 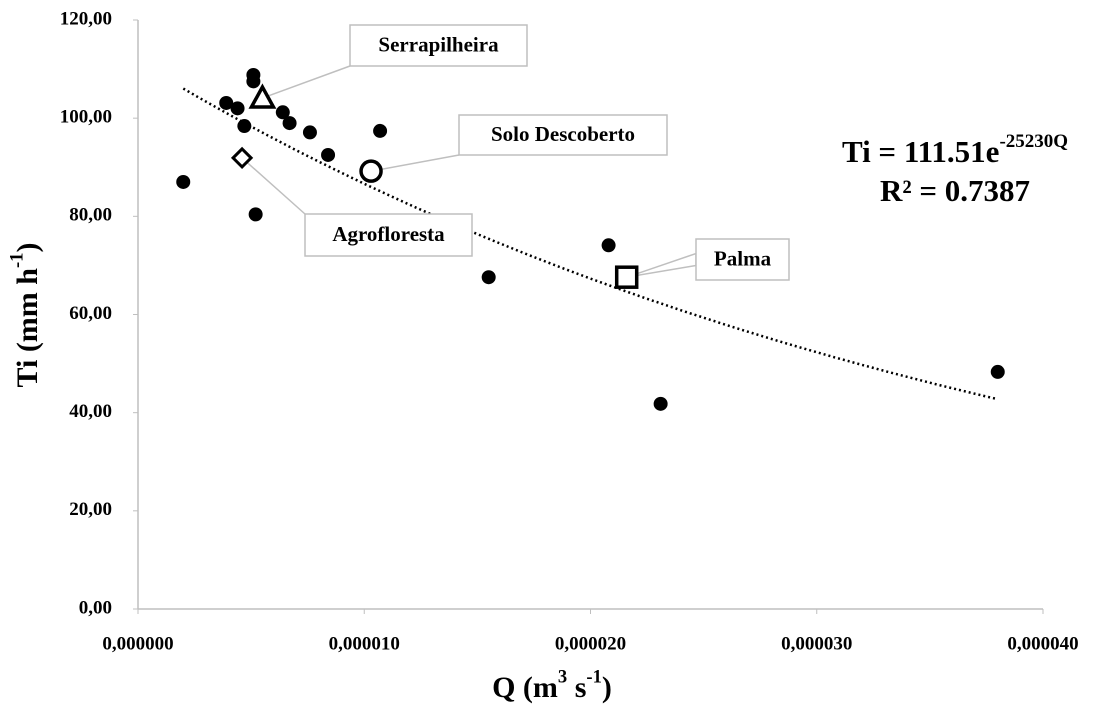 I want to click on y-axis-title-part: ), so click(x=27, y=248).